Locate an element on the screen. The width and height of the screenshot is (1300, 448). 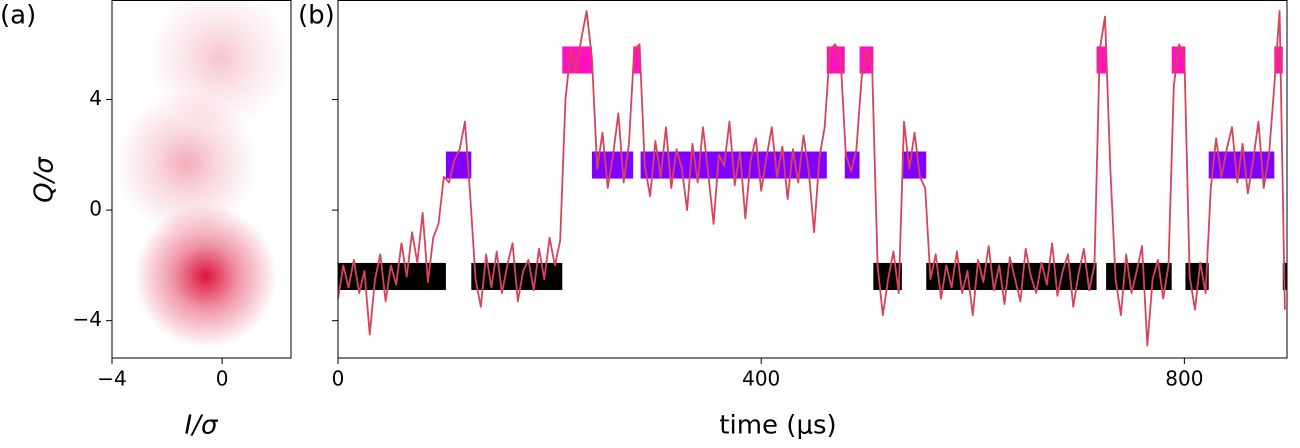
y-tick-label: −4 is located at coordinates (87, 319).